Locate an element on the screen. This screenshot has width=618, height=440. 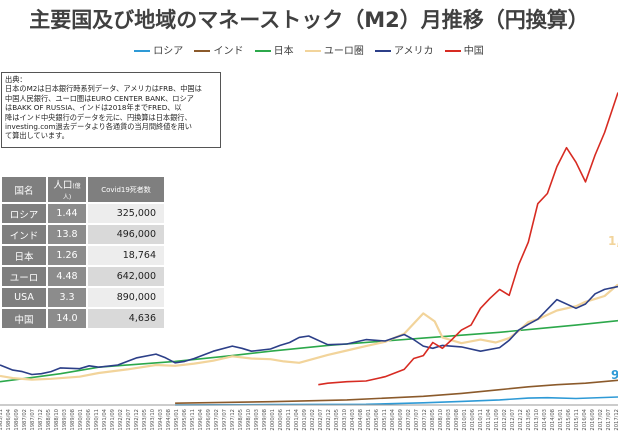
x-tick-label: 2012/02 is located at coordinates (505, 420).